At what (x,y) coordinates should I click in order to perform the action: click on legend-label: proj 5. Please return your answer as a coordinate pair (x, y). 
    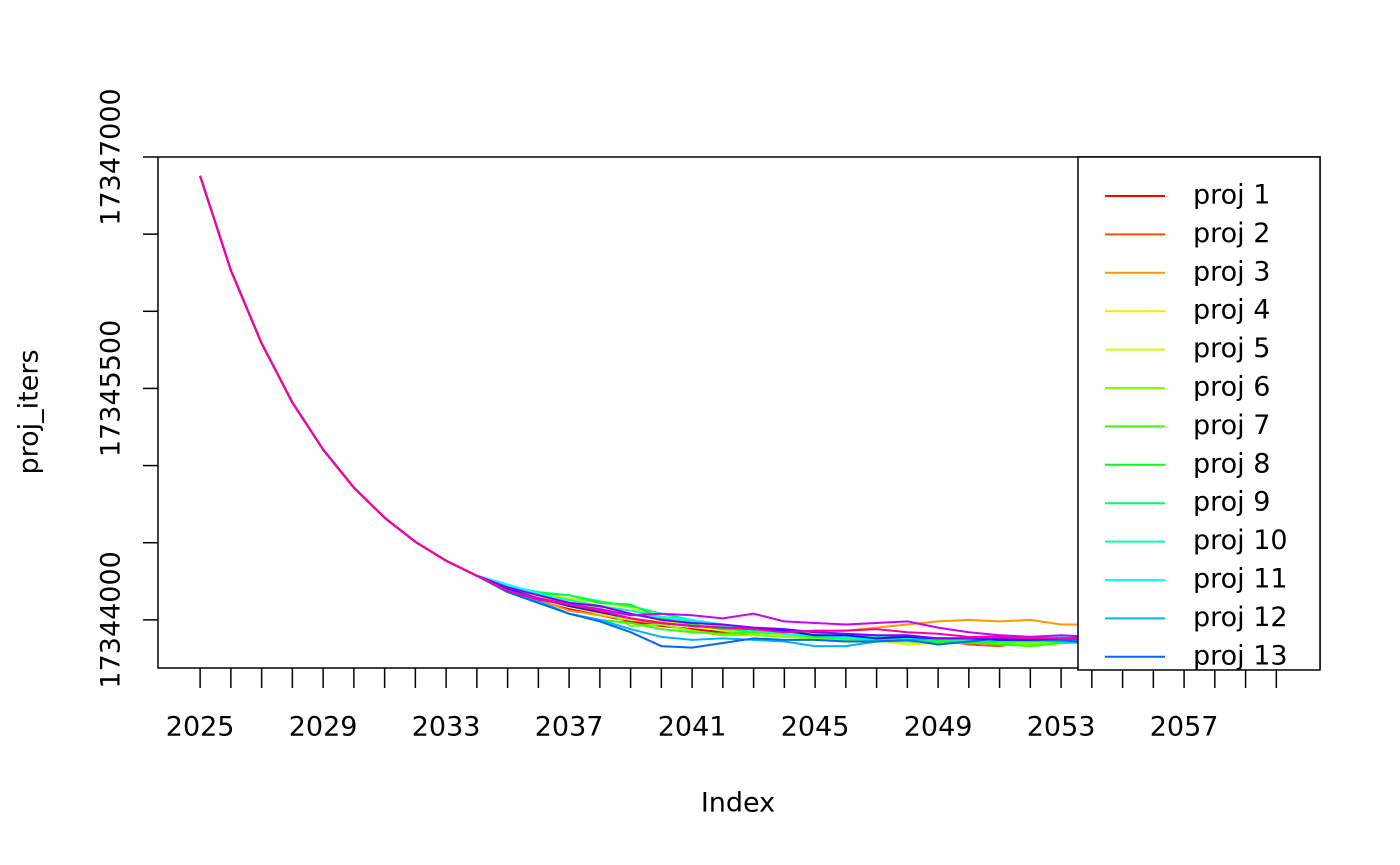
    Looking at the image, I should click on (1231, 348).